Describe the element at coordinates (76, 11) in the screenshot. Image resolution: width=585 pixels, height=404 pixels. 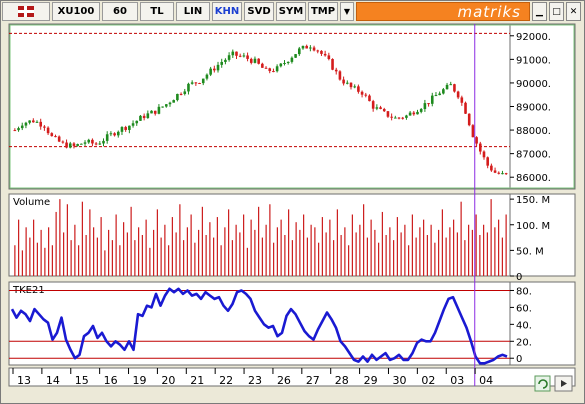
I see `symbol-field: XU100` at that location.